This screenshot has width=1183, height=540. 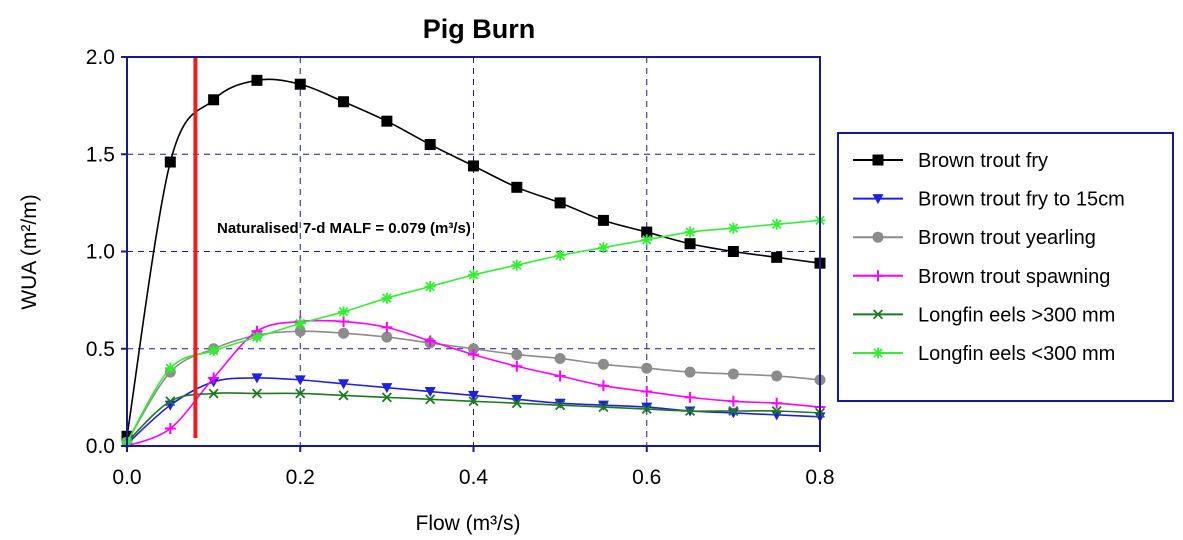 What do you see at coordinates (1014, 277) in the screenshot?
I see `legend-label: Brown trout spawning` at bounding box center [1014, 277].